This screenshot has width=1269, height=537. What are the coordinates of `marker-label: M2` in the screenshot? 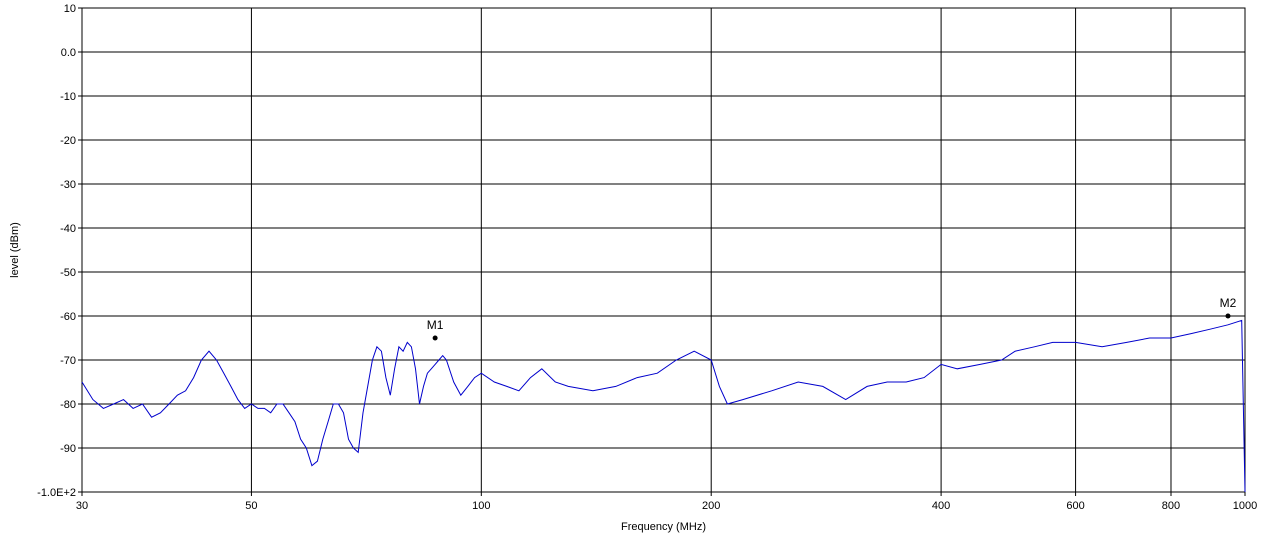 It's located at (1228, 303).